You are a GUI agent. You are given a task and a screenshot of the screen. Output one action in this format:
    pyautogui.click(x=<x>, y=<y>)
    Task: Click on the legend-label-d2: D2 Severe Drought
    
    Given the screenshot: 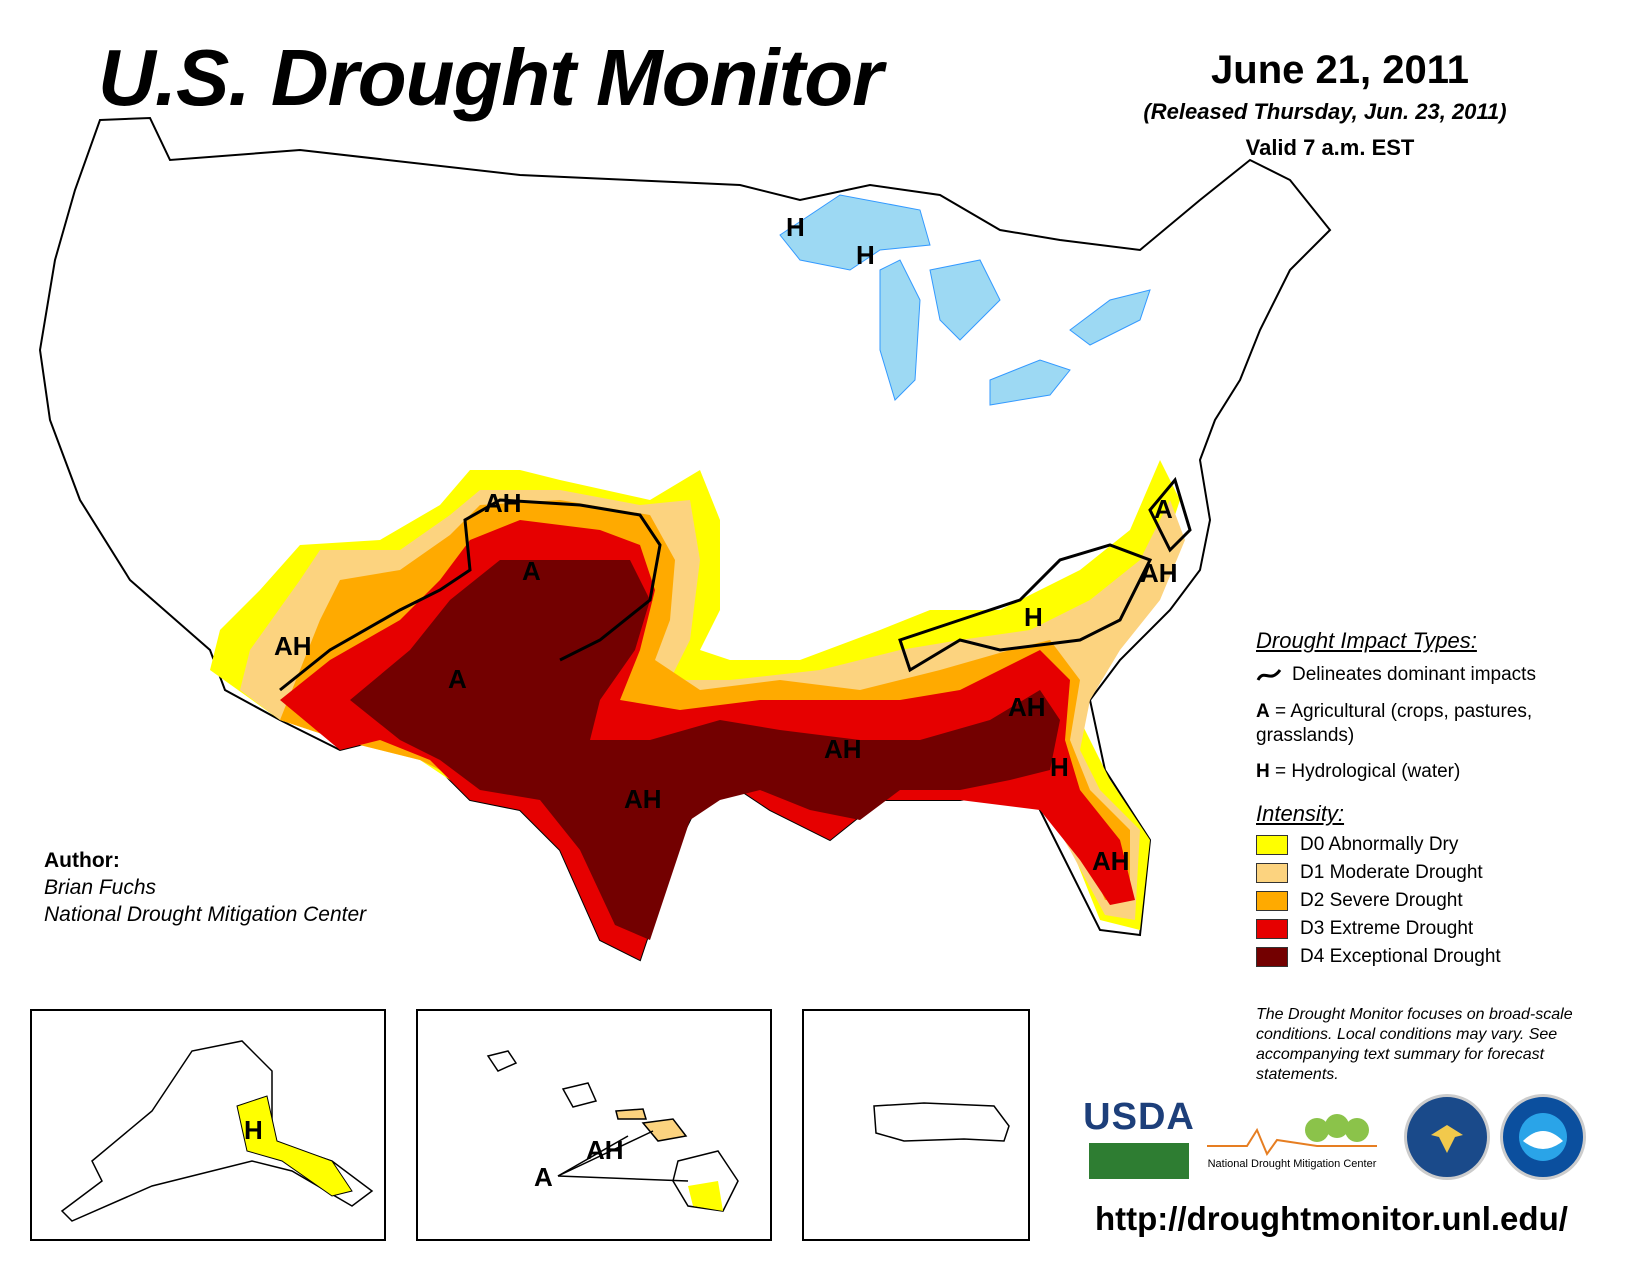 What is the action you would take?
    pyautogui.click(x=1381, y=900)
    